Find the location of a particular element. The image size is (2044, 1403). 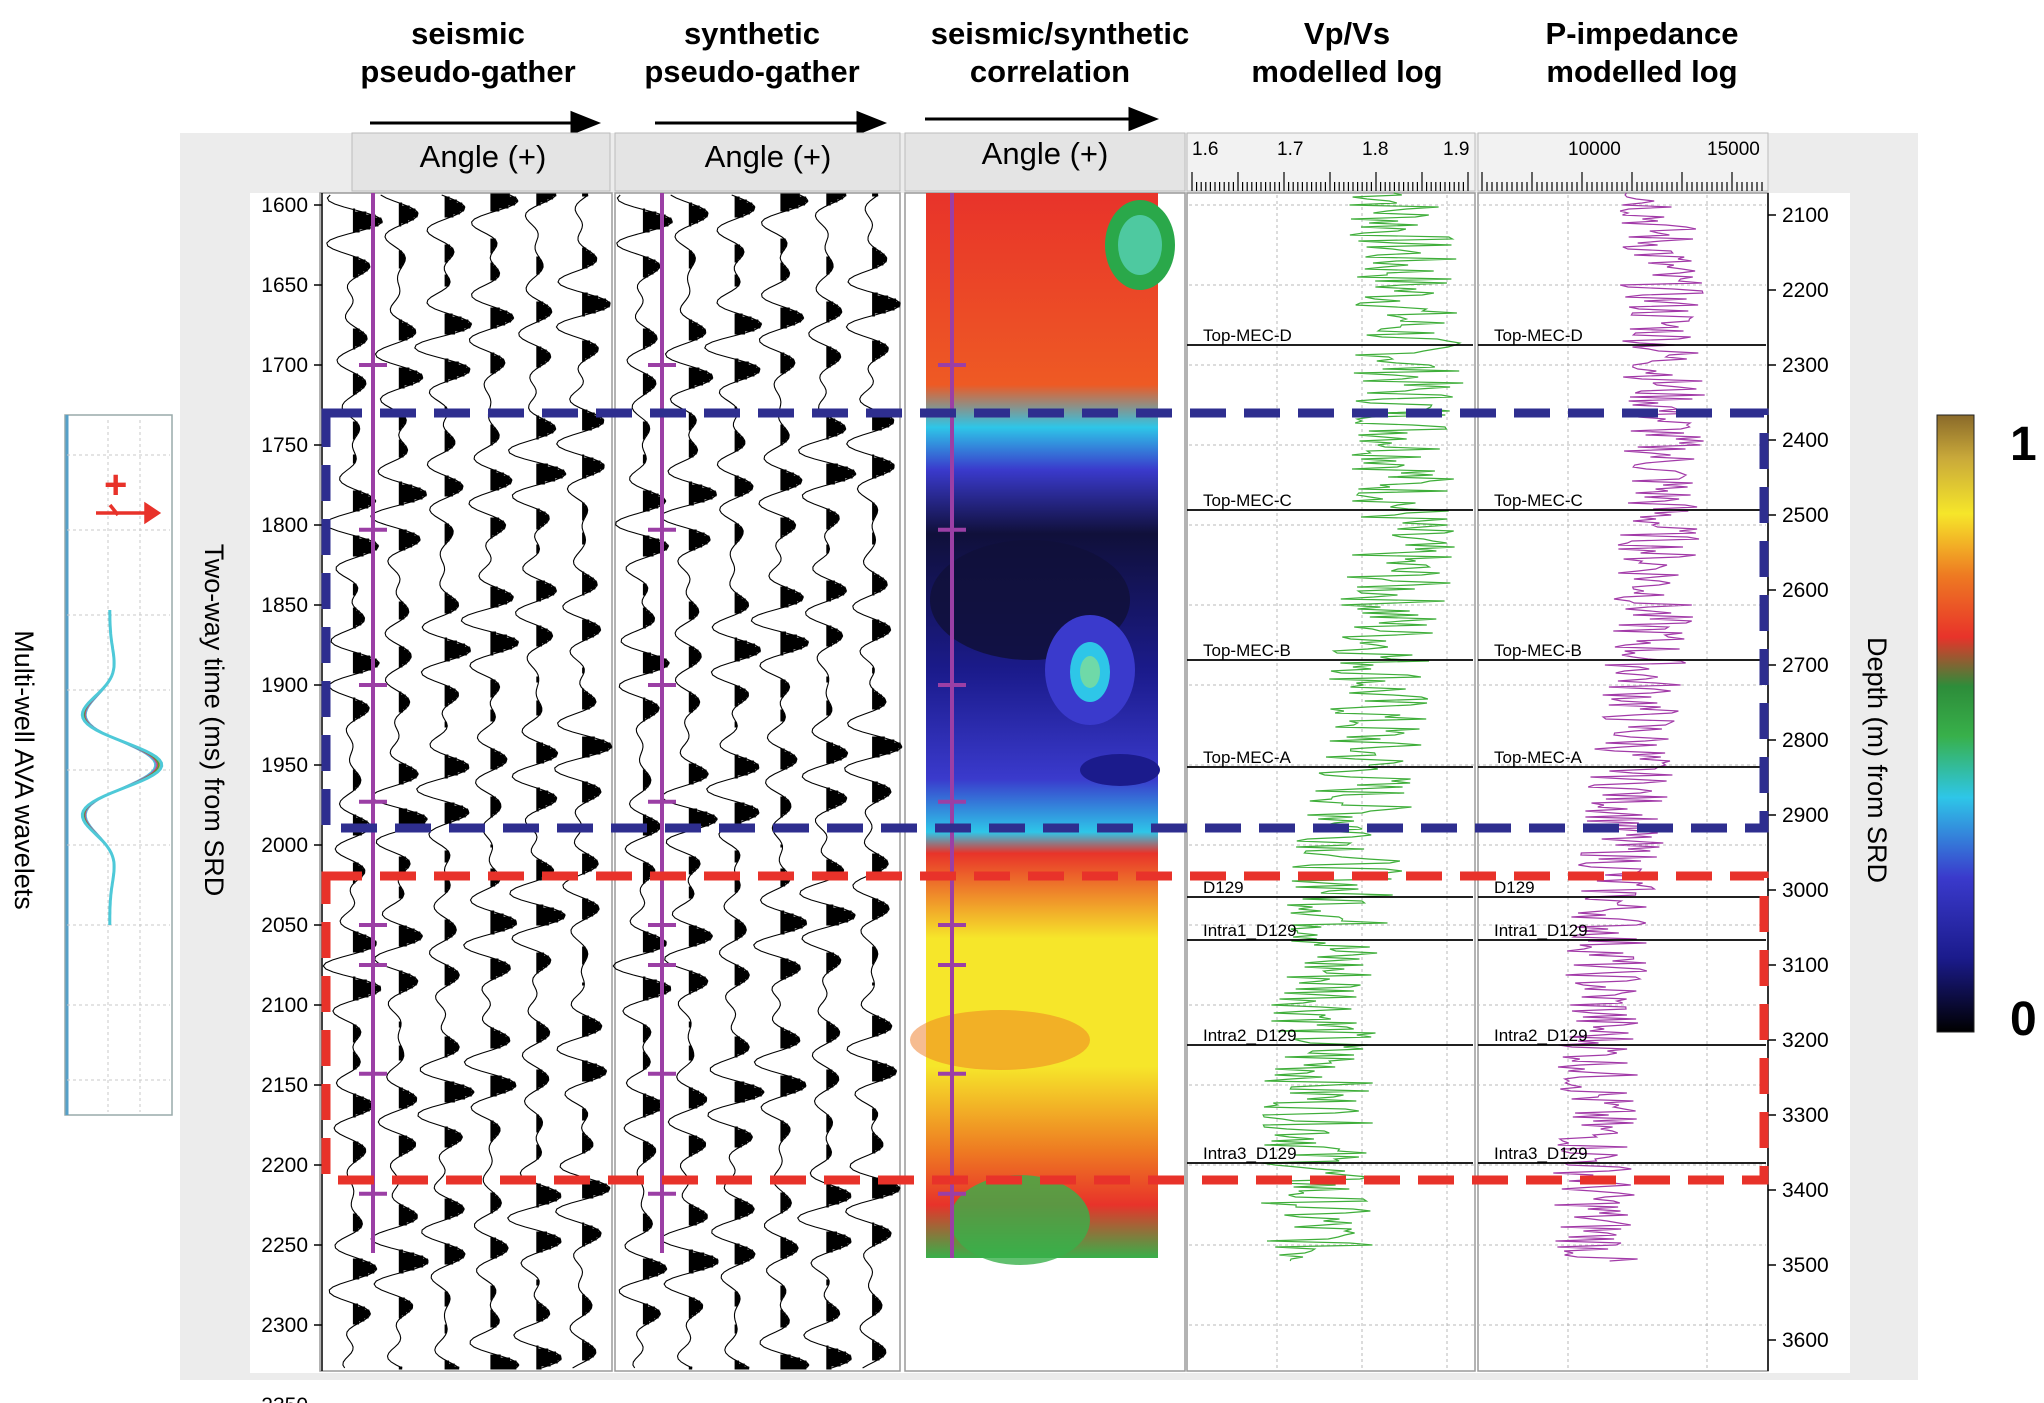

angle-label-correlation: Angle (+) is located at coordinates (1045, 153).